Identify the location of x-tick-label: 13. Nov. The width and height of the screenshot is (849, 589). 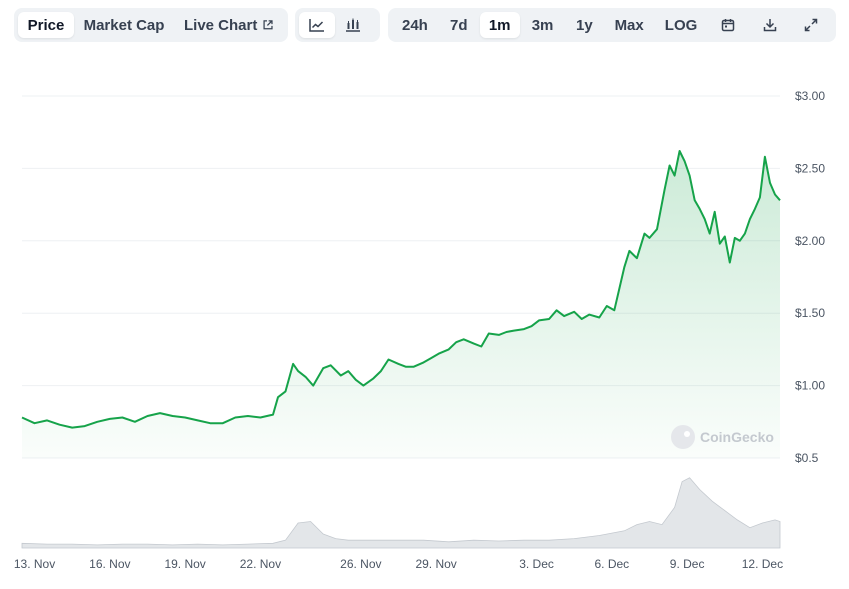
(34, 564).